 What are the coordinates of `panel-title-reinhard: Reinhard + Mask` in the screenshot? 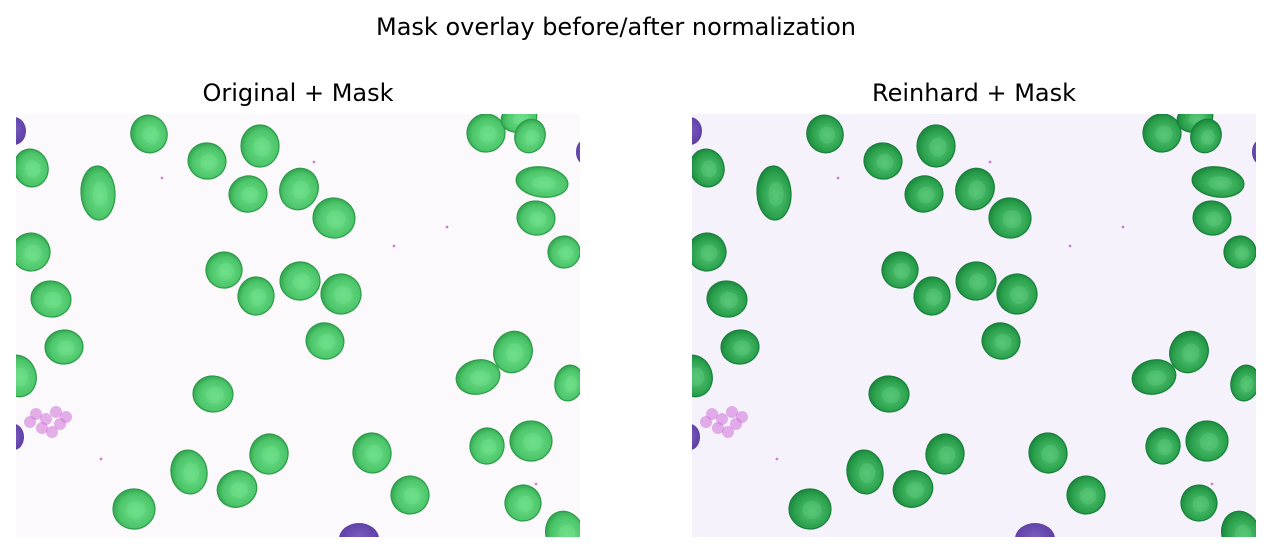 It's located at (974, 93).